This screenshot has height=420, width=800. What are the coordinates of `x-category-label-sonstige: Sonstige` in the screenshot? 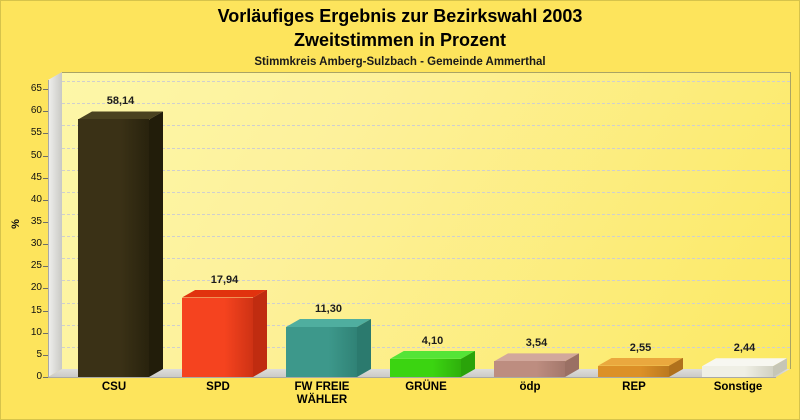 It's located at (738, 387).